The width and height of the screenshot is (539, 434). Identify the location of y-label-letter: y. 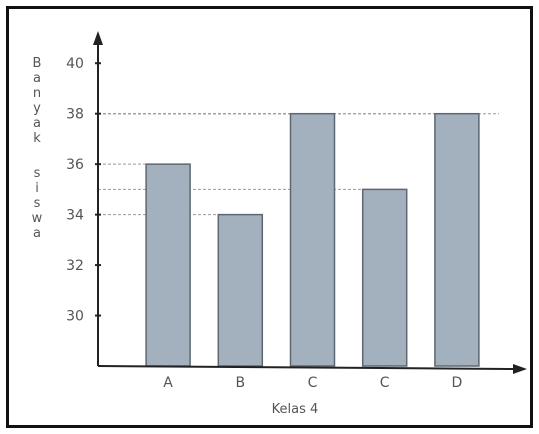
(37, 108).